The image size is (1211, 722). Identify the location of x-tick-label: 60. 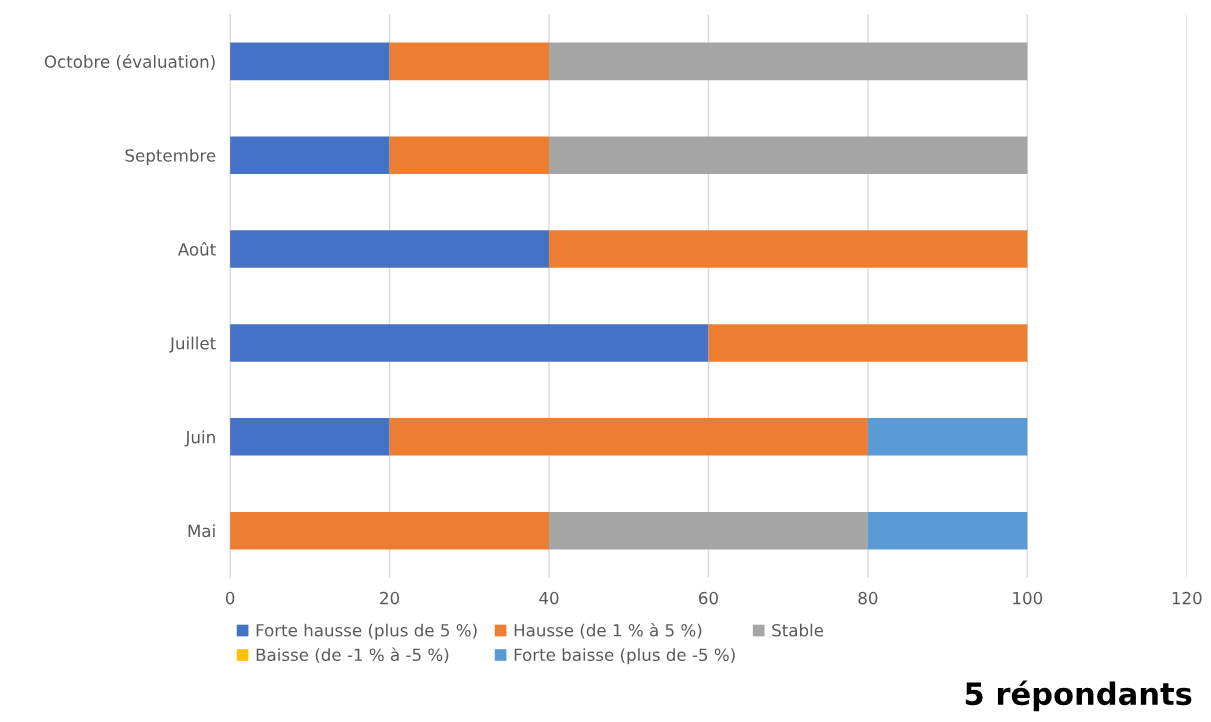
(708, 598).